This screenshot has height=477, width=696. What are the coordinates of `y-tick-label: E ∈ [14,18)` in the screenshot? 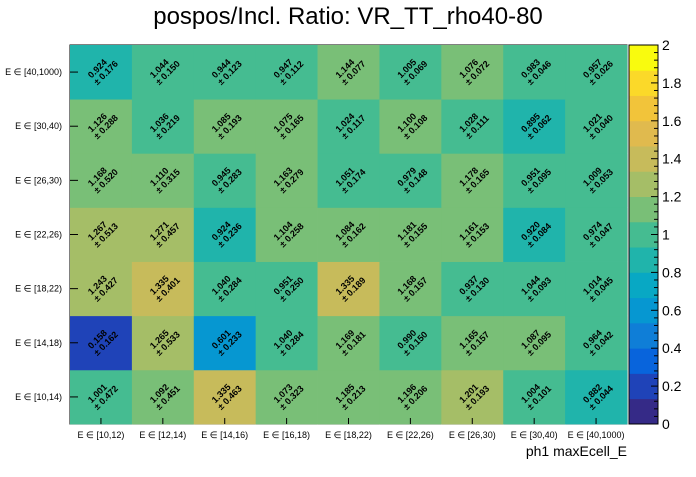 It's located at (38, 343).